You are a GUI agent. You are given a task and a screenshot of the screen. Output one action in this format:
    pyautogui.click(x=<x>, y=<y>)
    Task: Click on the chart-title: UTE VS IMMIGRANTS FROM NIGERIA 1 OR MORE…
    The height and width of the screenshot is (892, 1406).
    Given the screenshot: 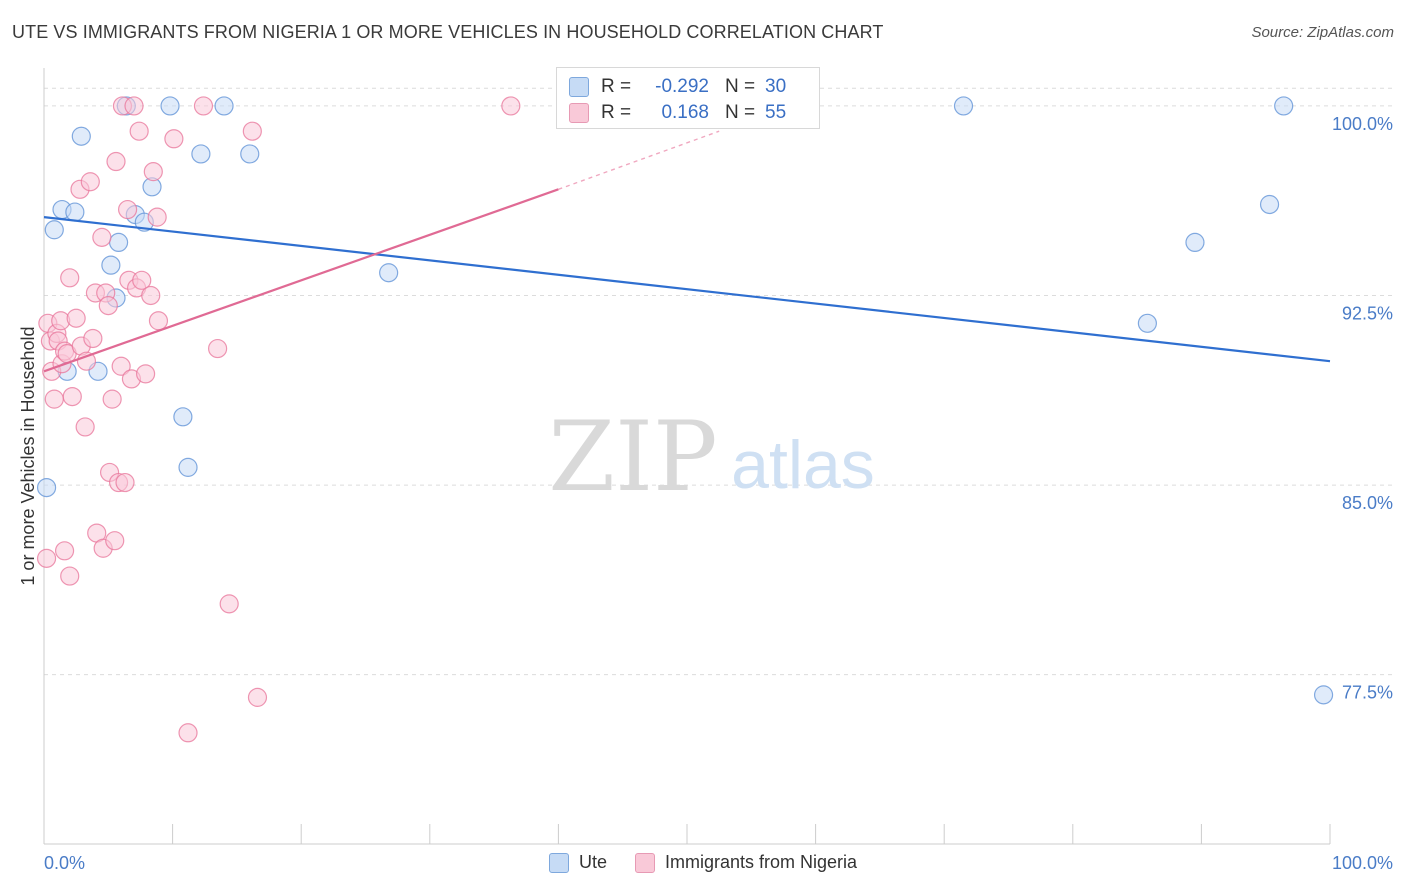 What is the action you would take?
    pyautogui.click(x=448, y=32)
    